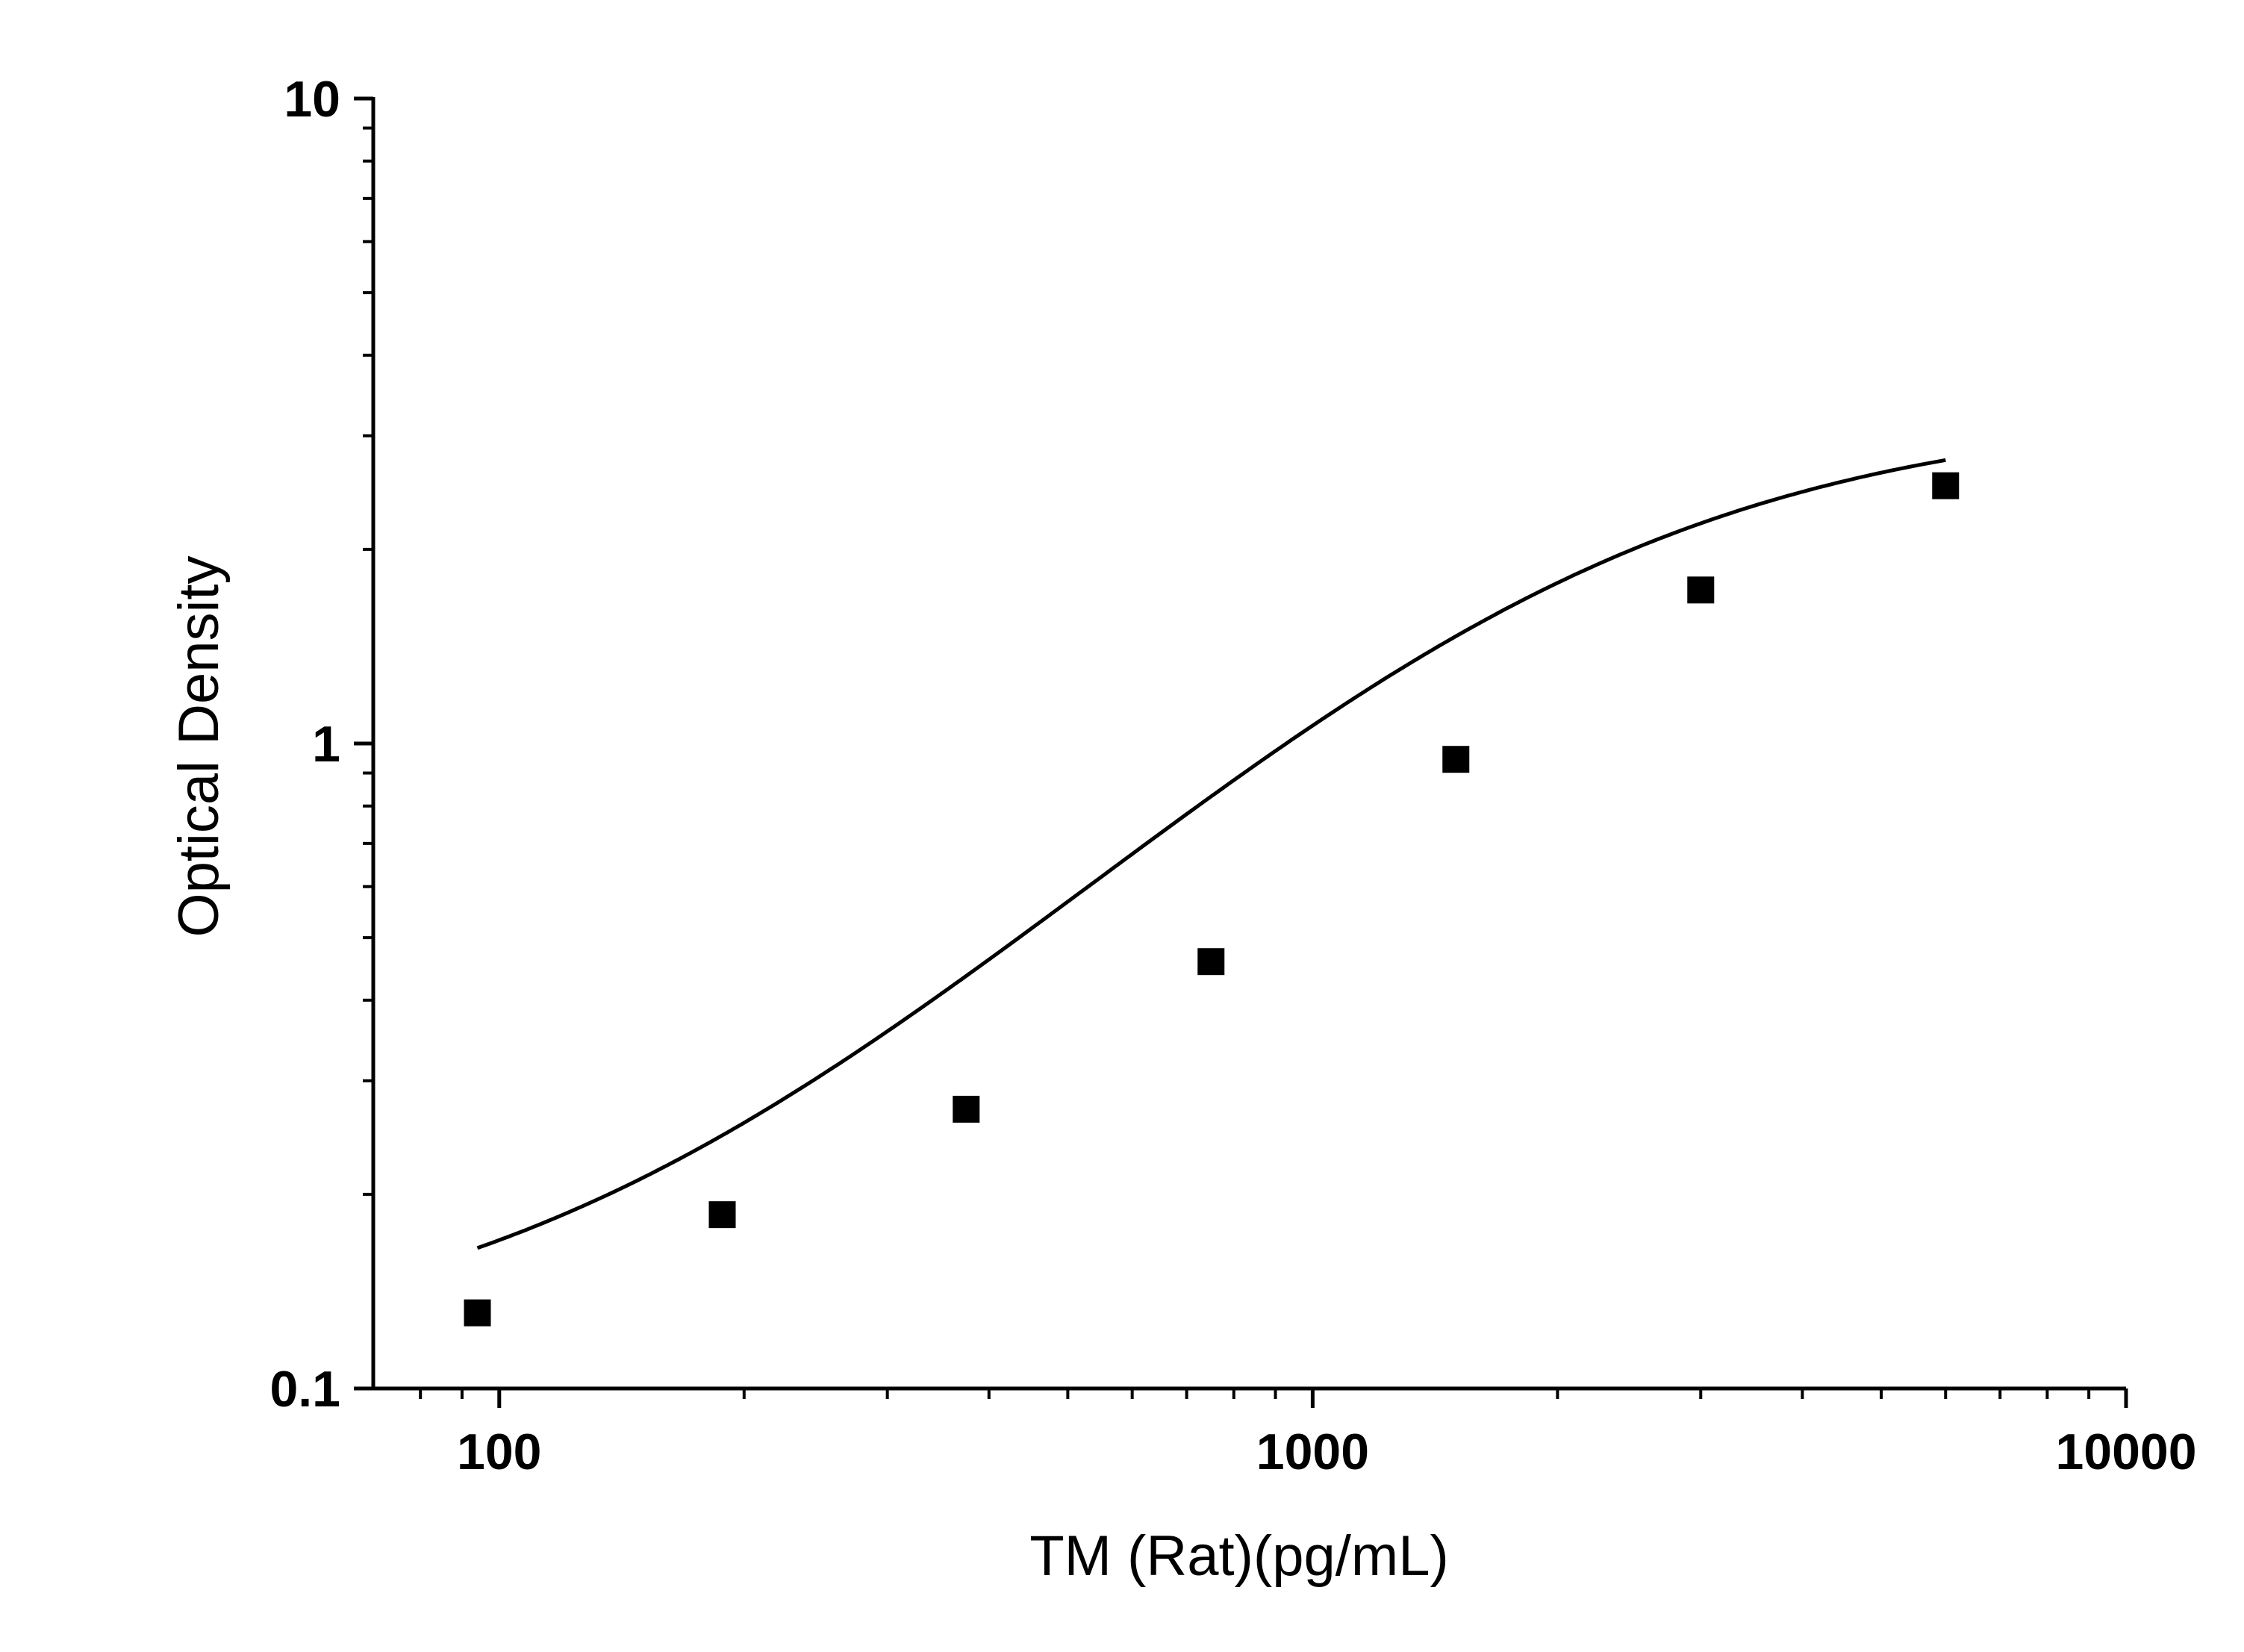  What do you see at coordinates (1312, 1452) in the screenshot?
I see `x-tick-label: 1000` at bounding box center [1312, 1452].